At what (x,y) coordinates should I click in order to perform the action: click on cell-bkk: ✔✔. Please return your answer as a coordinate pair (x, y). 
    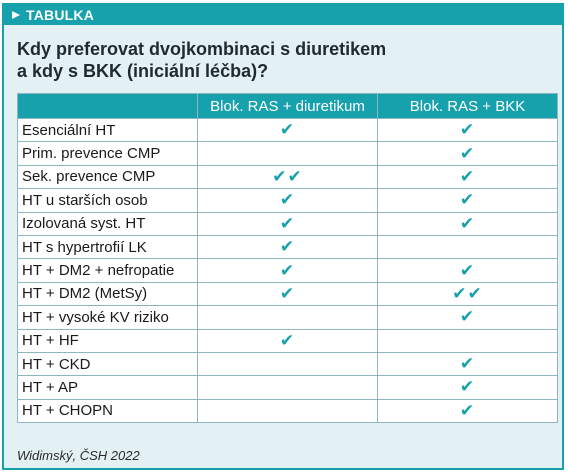
    Looking at the image, I should click on (467, 294).